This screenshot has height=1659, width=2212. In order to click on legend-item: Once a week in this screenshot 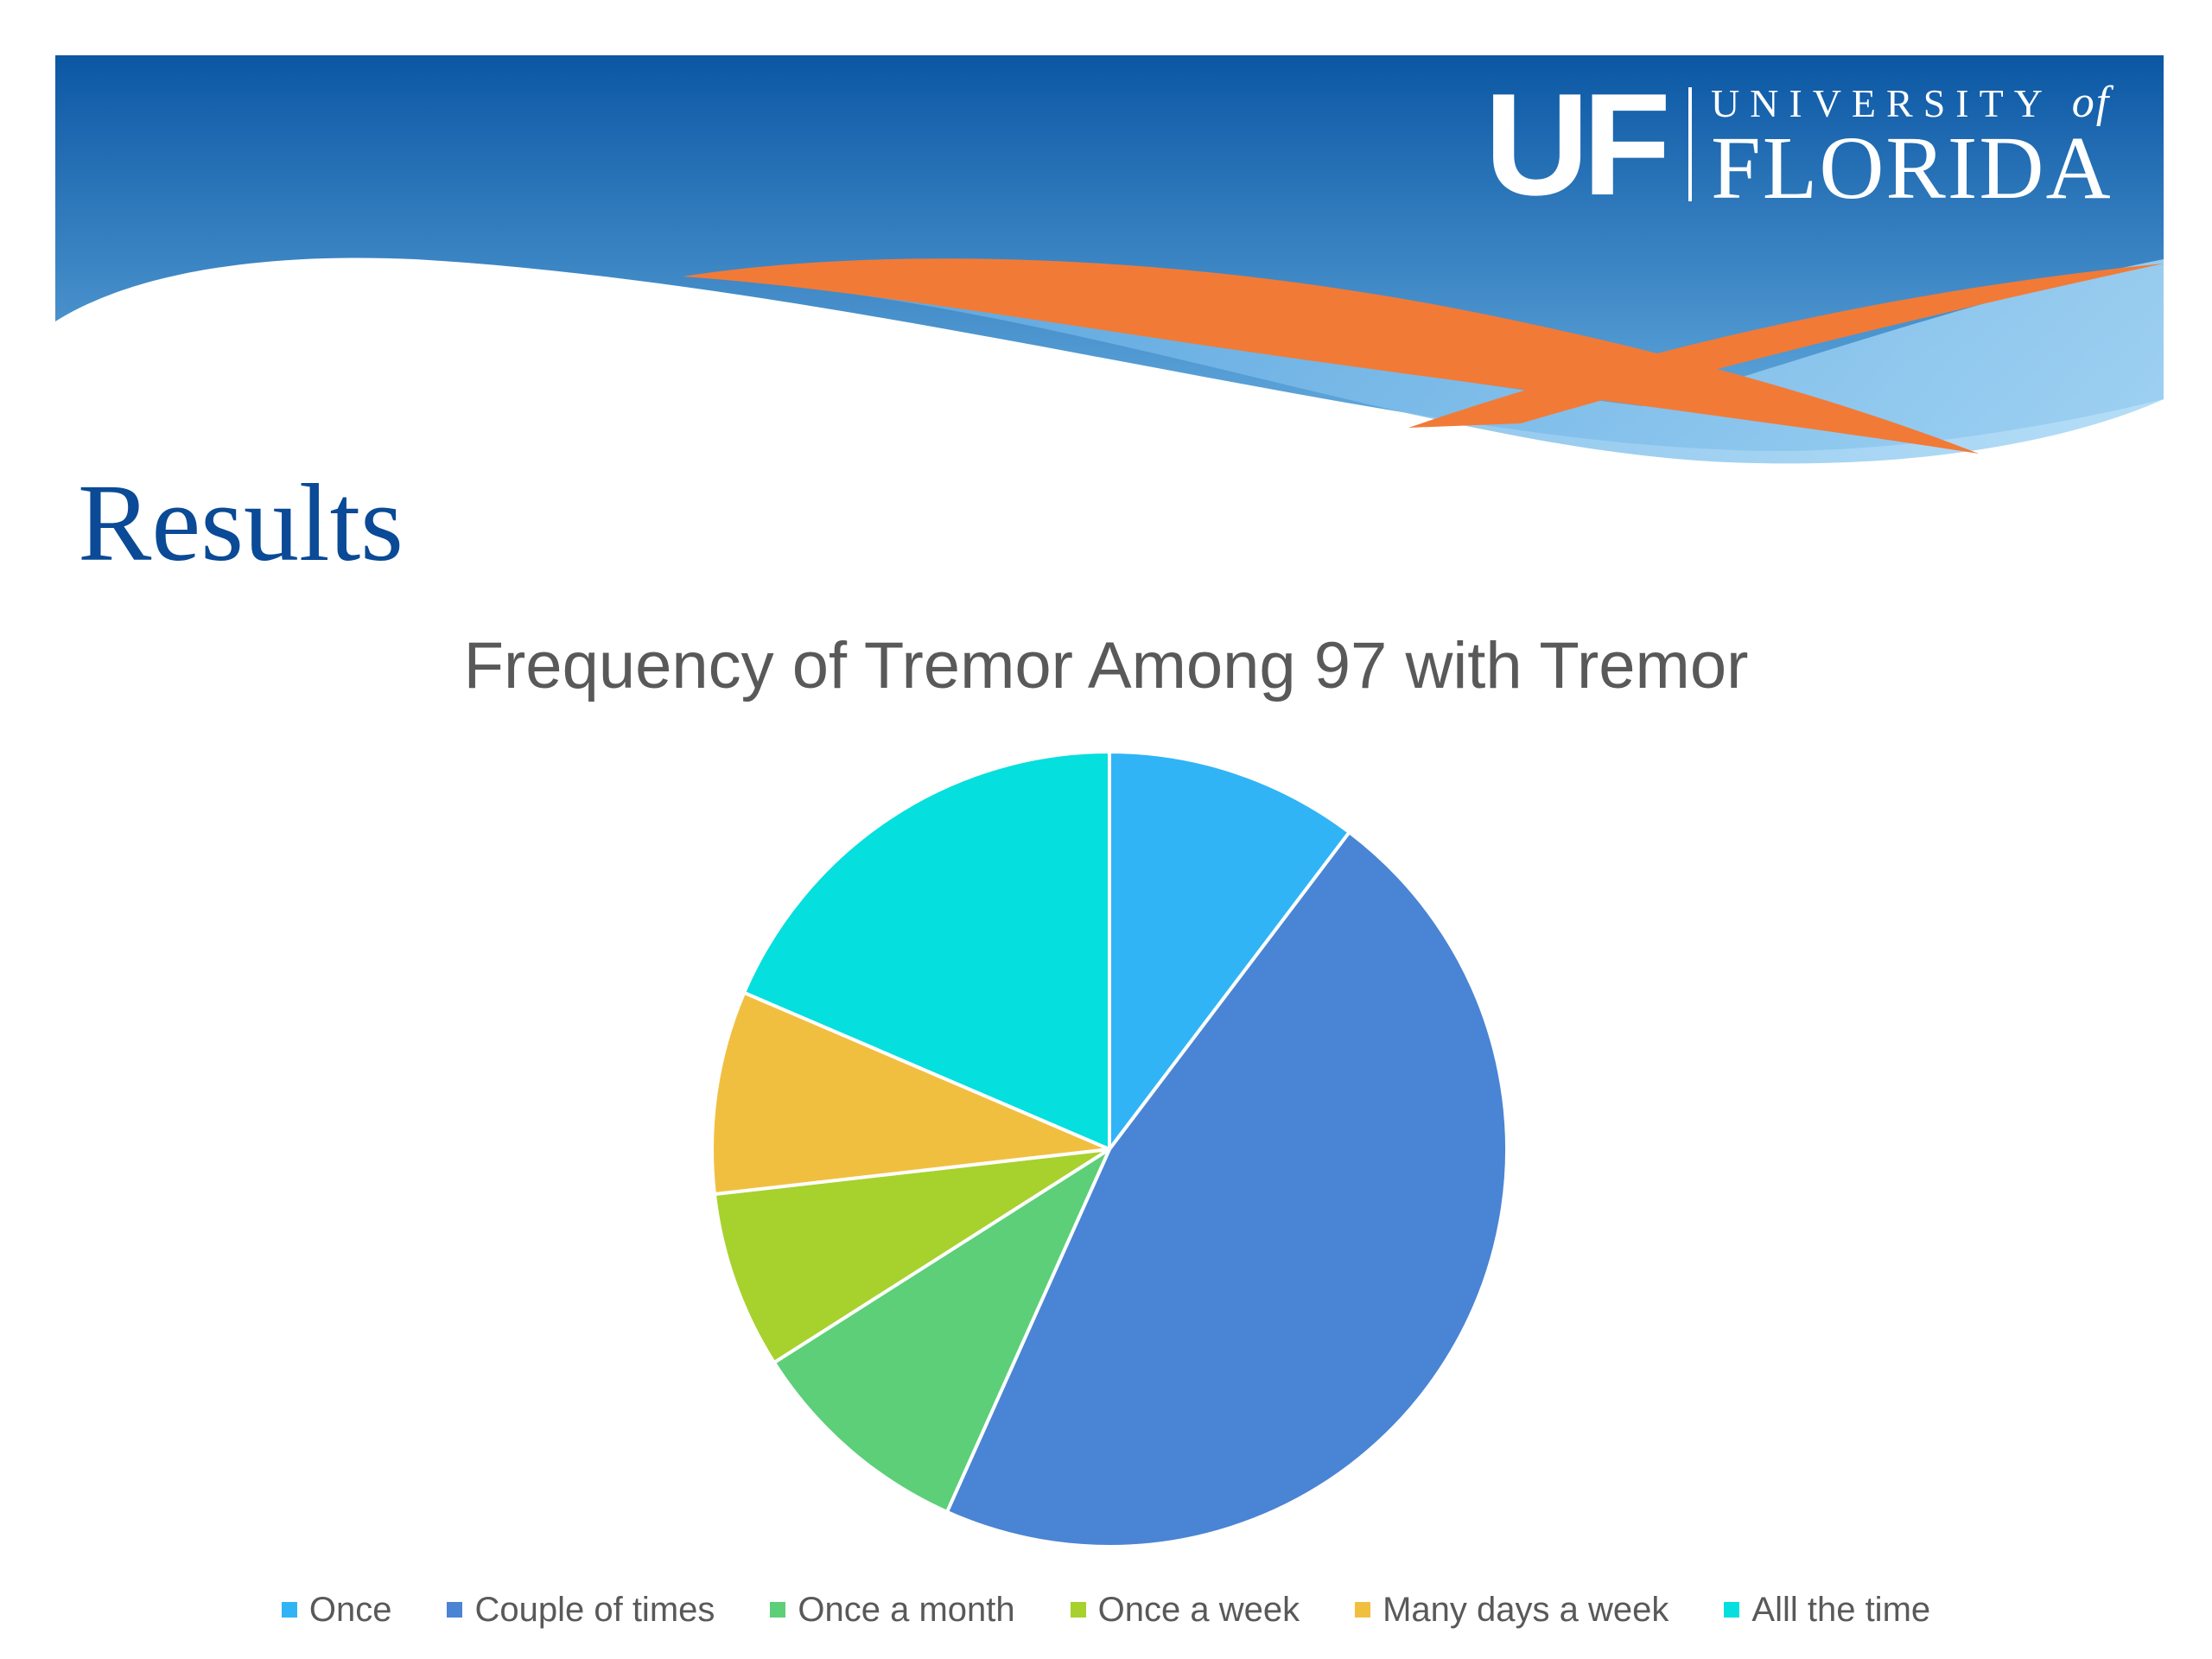, I will do `click(1185, 1609)`.